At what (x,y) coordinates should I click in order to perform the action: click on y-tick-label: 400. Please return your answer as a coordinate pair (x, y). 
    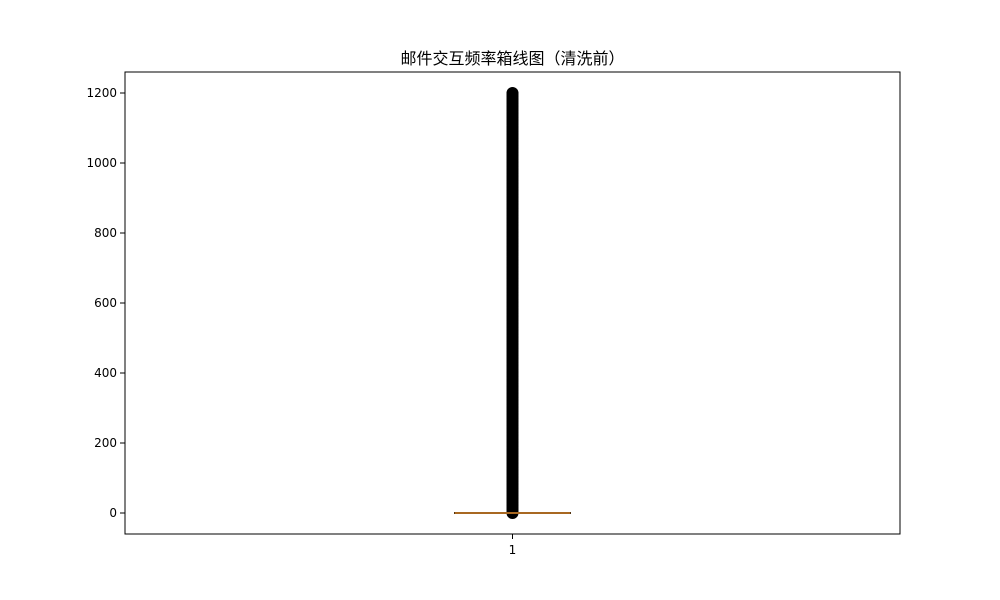
    Looking at the image, I should click on (105, 373).